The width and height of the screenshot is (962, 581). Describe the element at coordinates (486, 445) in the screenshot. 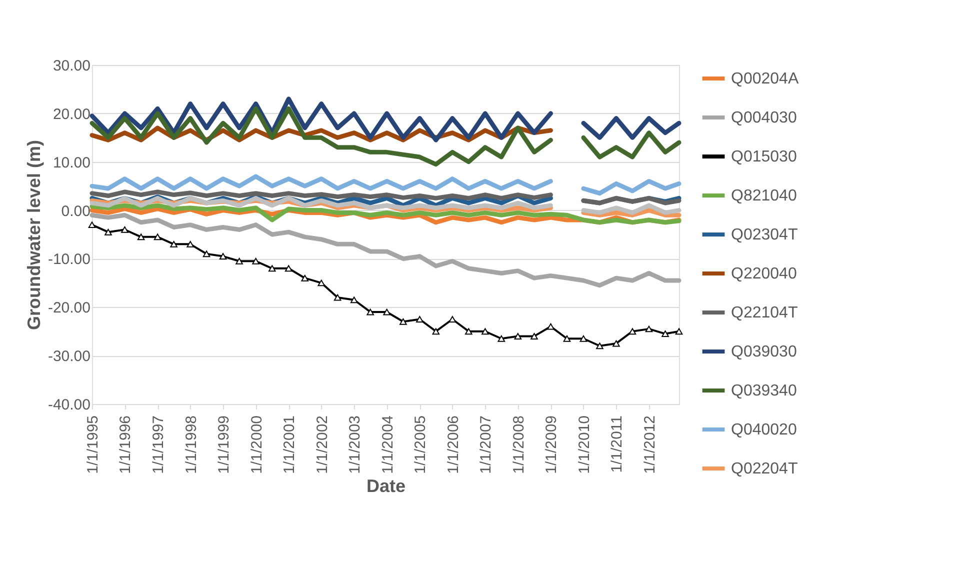

I see `x-tick-label: 1/1/2007` at that location.